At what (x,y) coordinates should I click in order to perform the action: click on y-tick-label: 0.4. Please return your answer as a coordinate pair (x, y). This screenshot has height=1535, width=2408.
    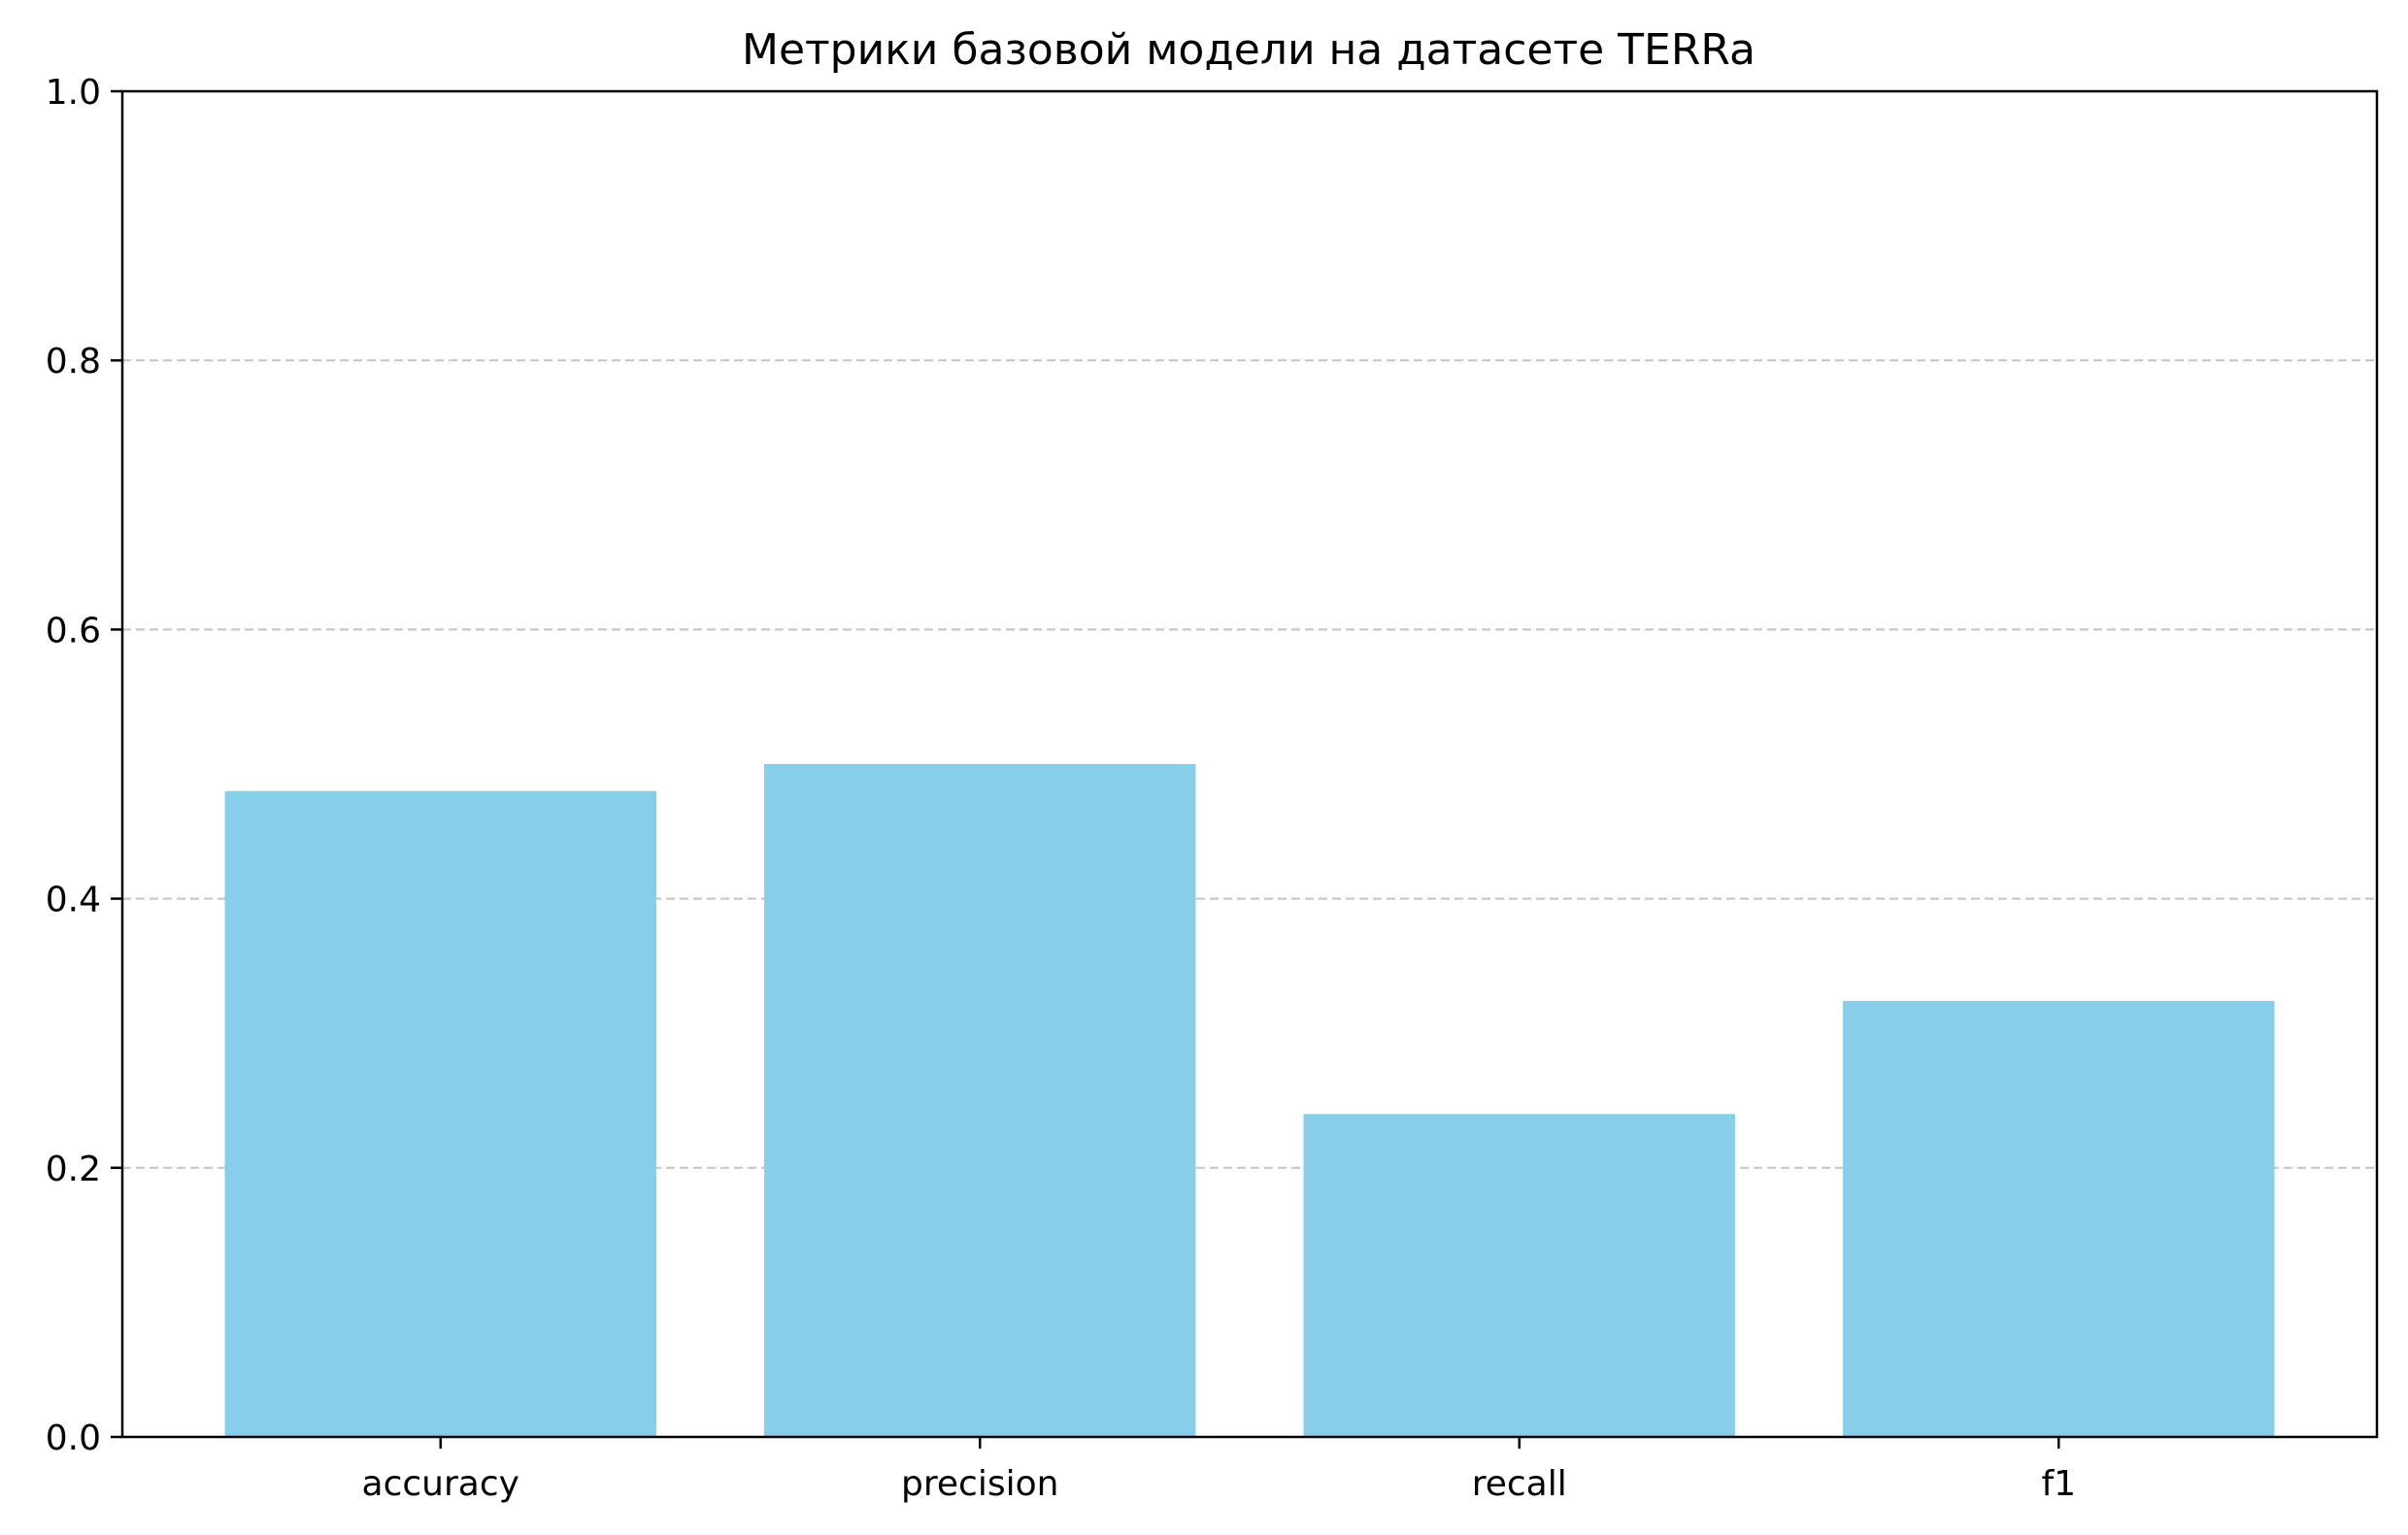
    Looking at the image, I should click on (74, 901).